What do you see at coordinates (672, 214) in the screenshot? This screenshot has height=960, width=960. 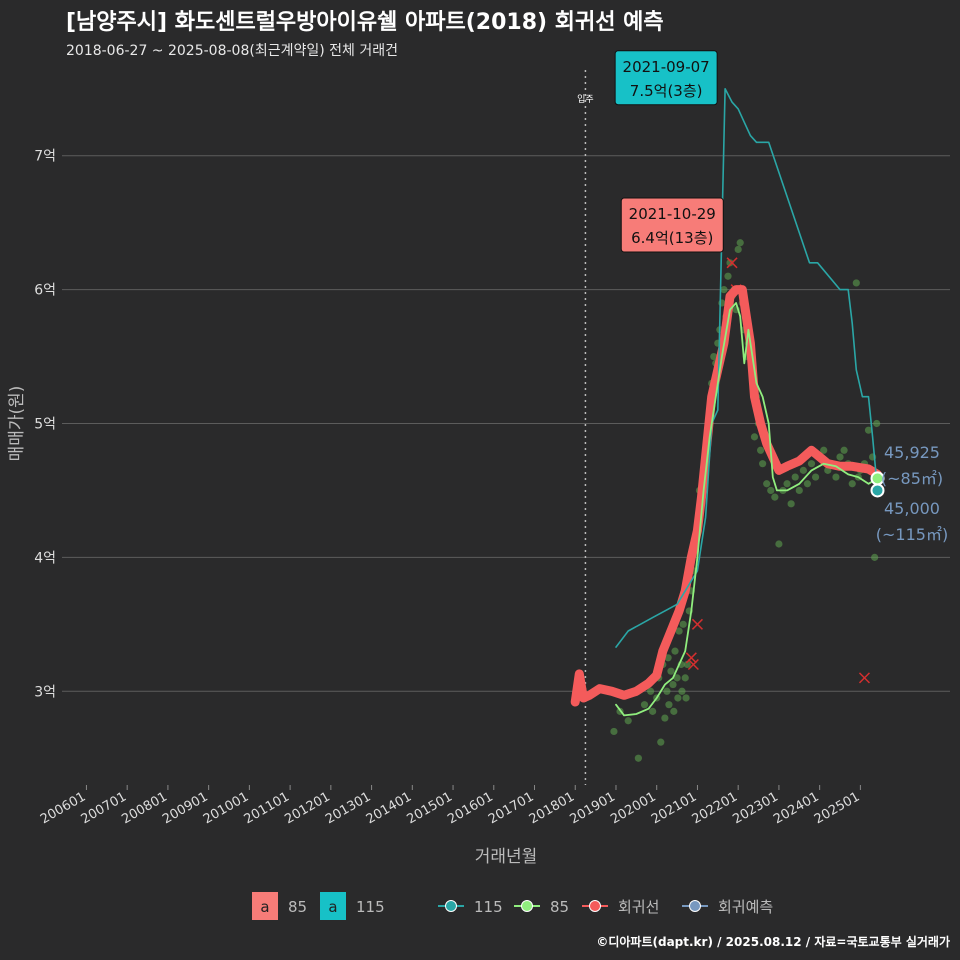 I see `annotation-date-85: 2021-10-29` at bounding box center [672, 214].